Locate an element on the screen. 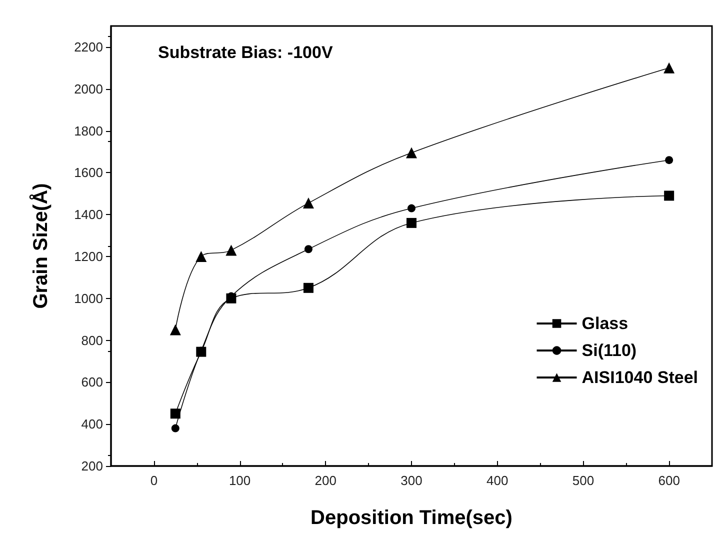 Image resolution: width=725 pixels, height=549 pixels. legend-label: Glass is located at coordinates (605, 323).